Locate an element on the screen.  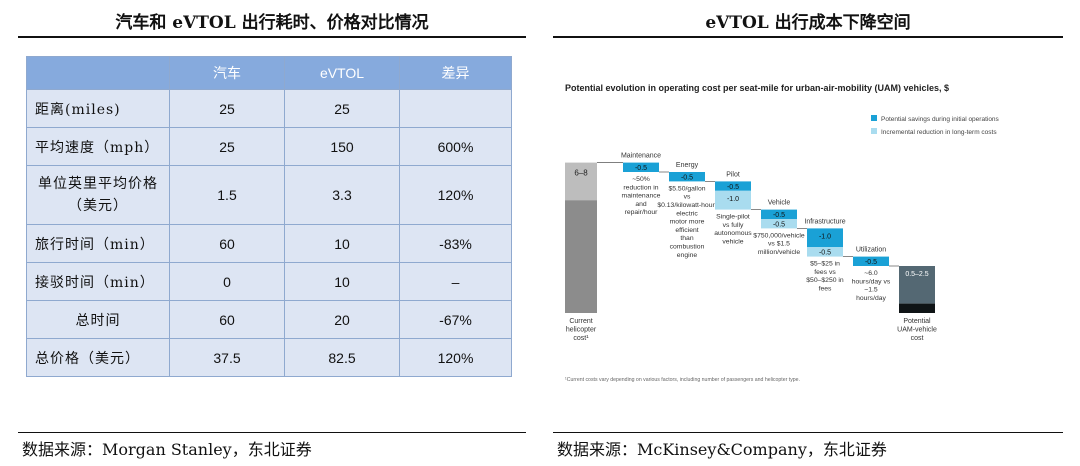
legend-swatch-longterm is located at coordinates (874, 131).